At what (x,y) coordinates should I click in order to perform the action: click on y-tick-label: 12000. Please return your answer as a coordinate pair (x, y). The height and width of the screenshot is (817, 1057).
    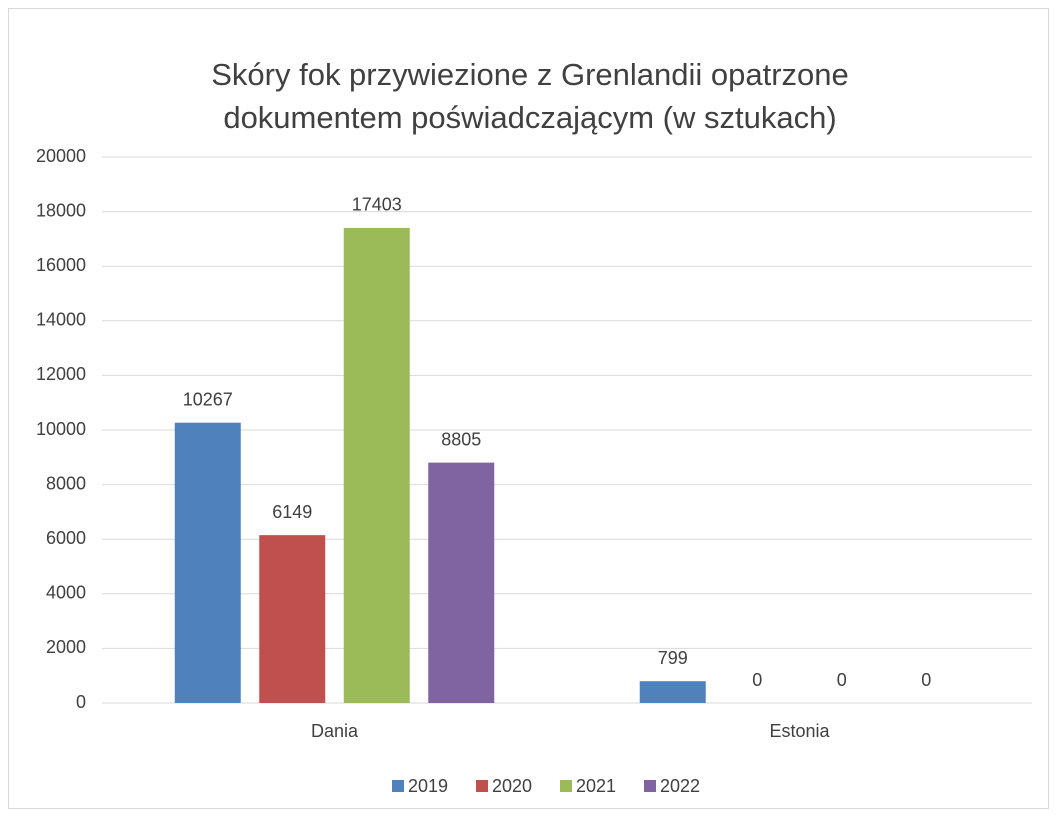
    Looking at the image, I should click on (61, 374).